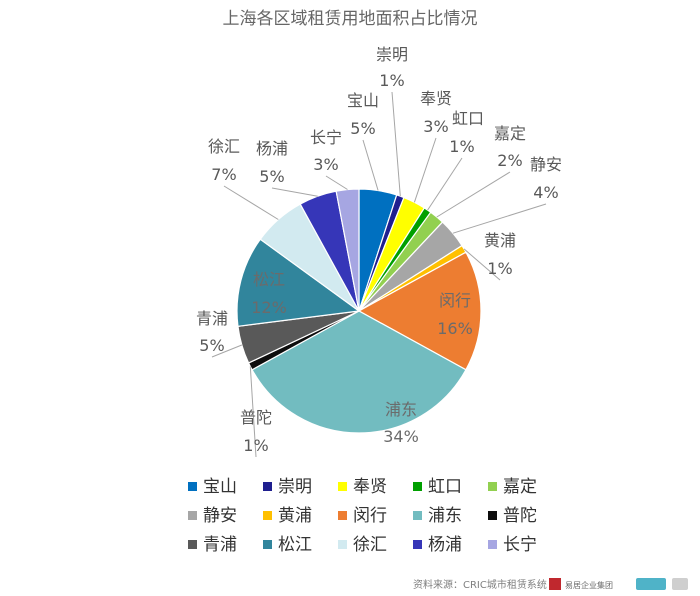  What do you see at coordinates (370, 487) in the screenshot?
I see `legend-label-2: 奉贤` at bounding box center [370, 487].